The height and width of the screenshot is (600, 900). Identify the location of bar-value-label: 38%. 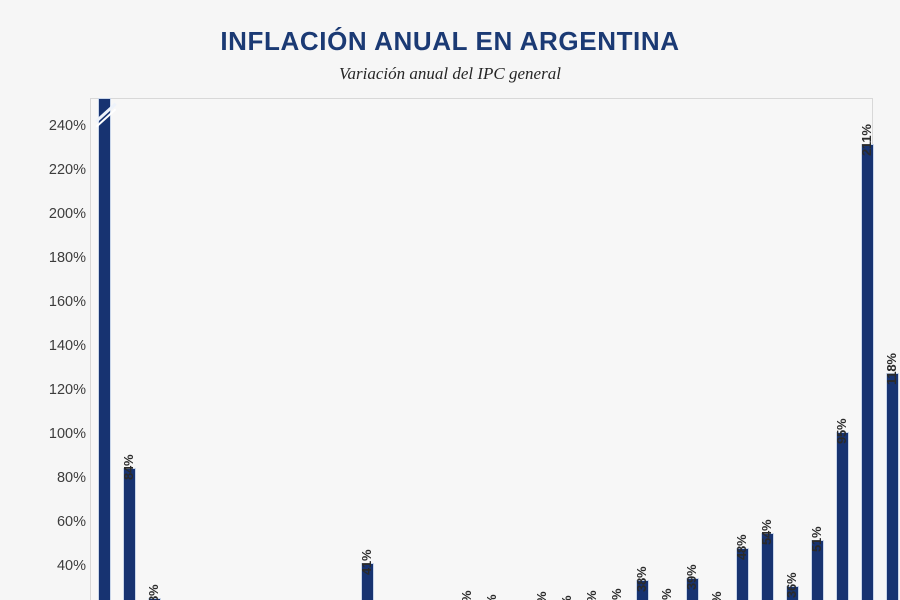
(641, 579).